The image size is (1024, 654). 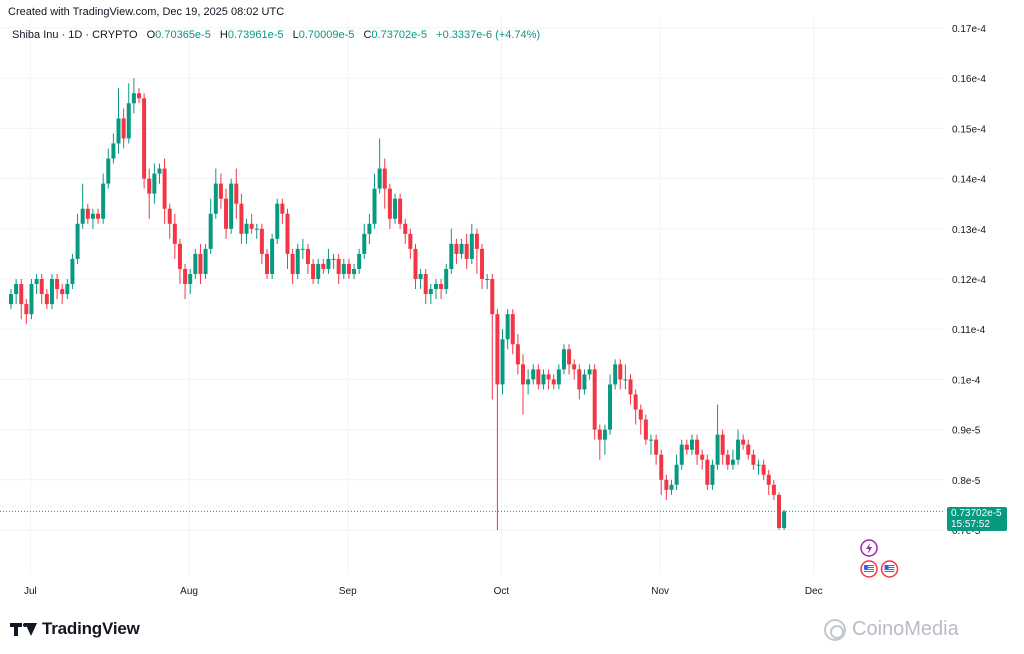 What do you see at coordinates (75, 629) in the screenshot?
I see `tradingview-logo: TradingView` at bounding box center [75, 629].